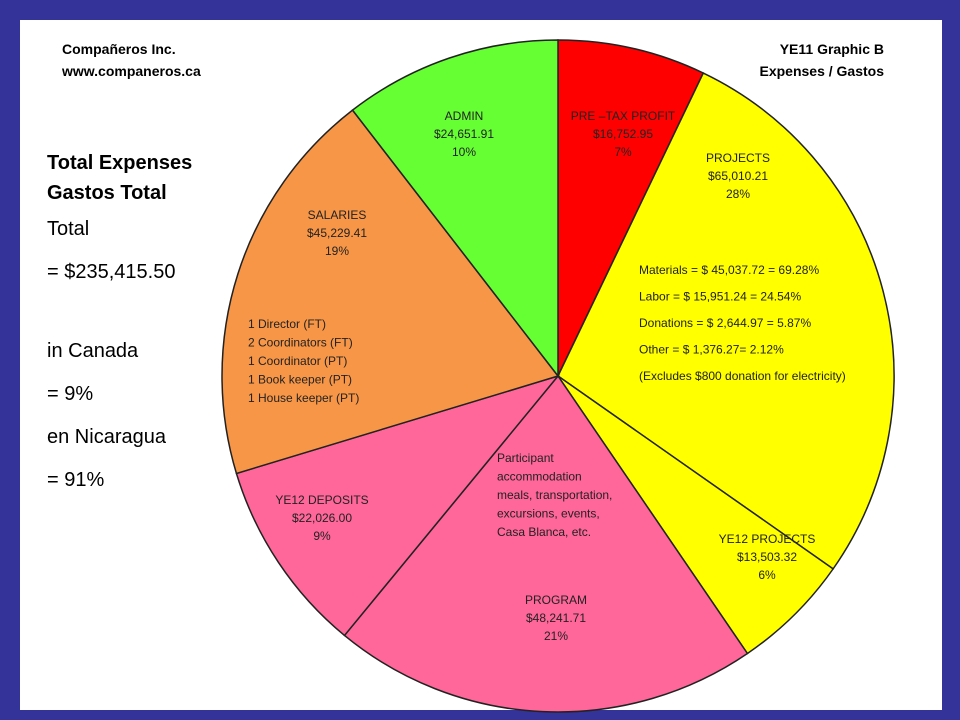 The width and height of the screenshot is (960, 720). I want to click on program-breakdown-line: meals, transportation,, so click(554, 495).